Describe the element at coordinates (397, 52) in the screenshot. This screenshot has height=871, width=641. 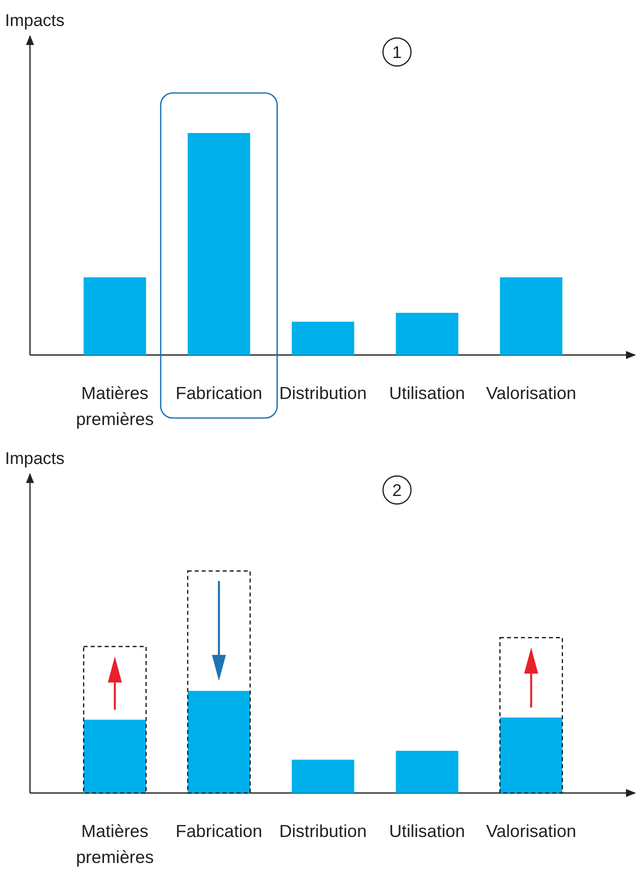
I see `chart-title: 1` at that location.